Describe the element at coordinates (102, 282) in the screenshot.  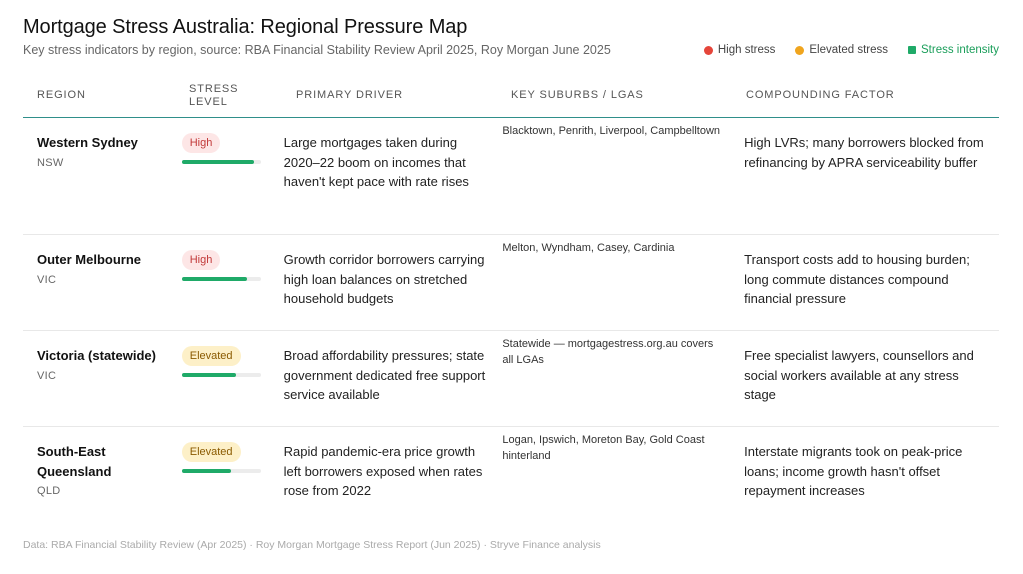
I see `region-cell: Outer Melbourne VIC` at that location.